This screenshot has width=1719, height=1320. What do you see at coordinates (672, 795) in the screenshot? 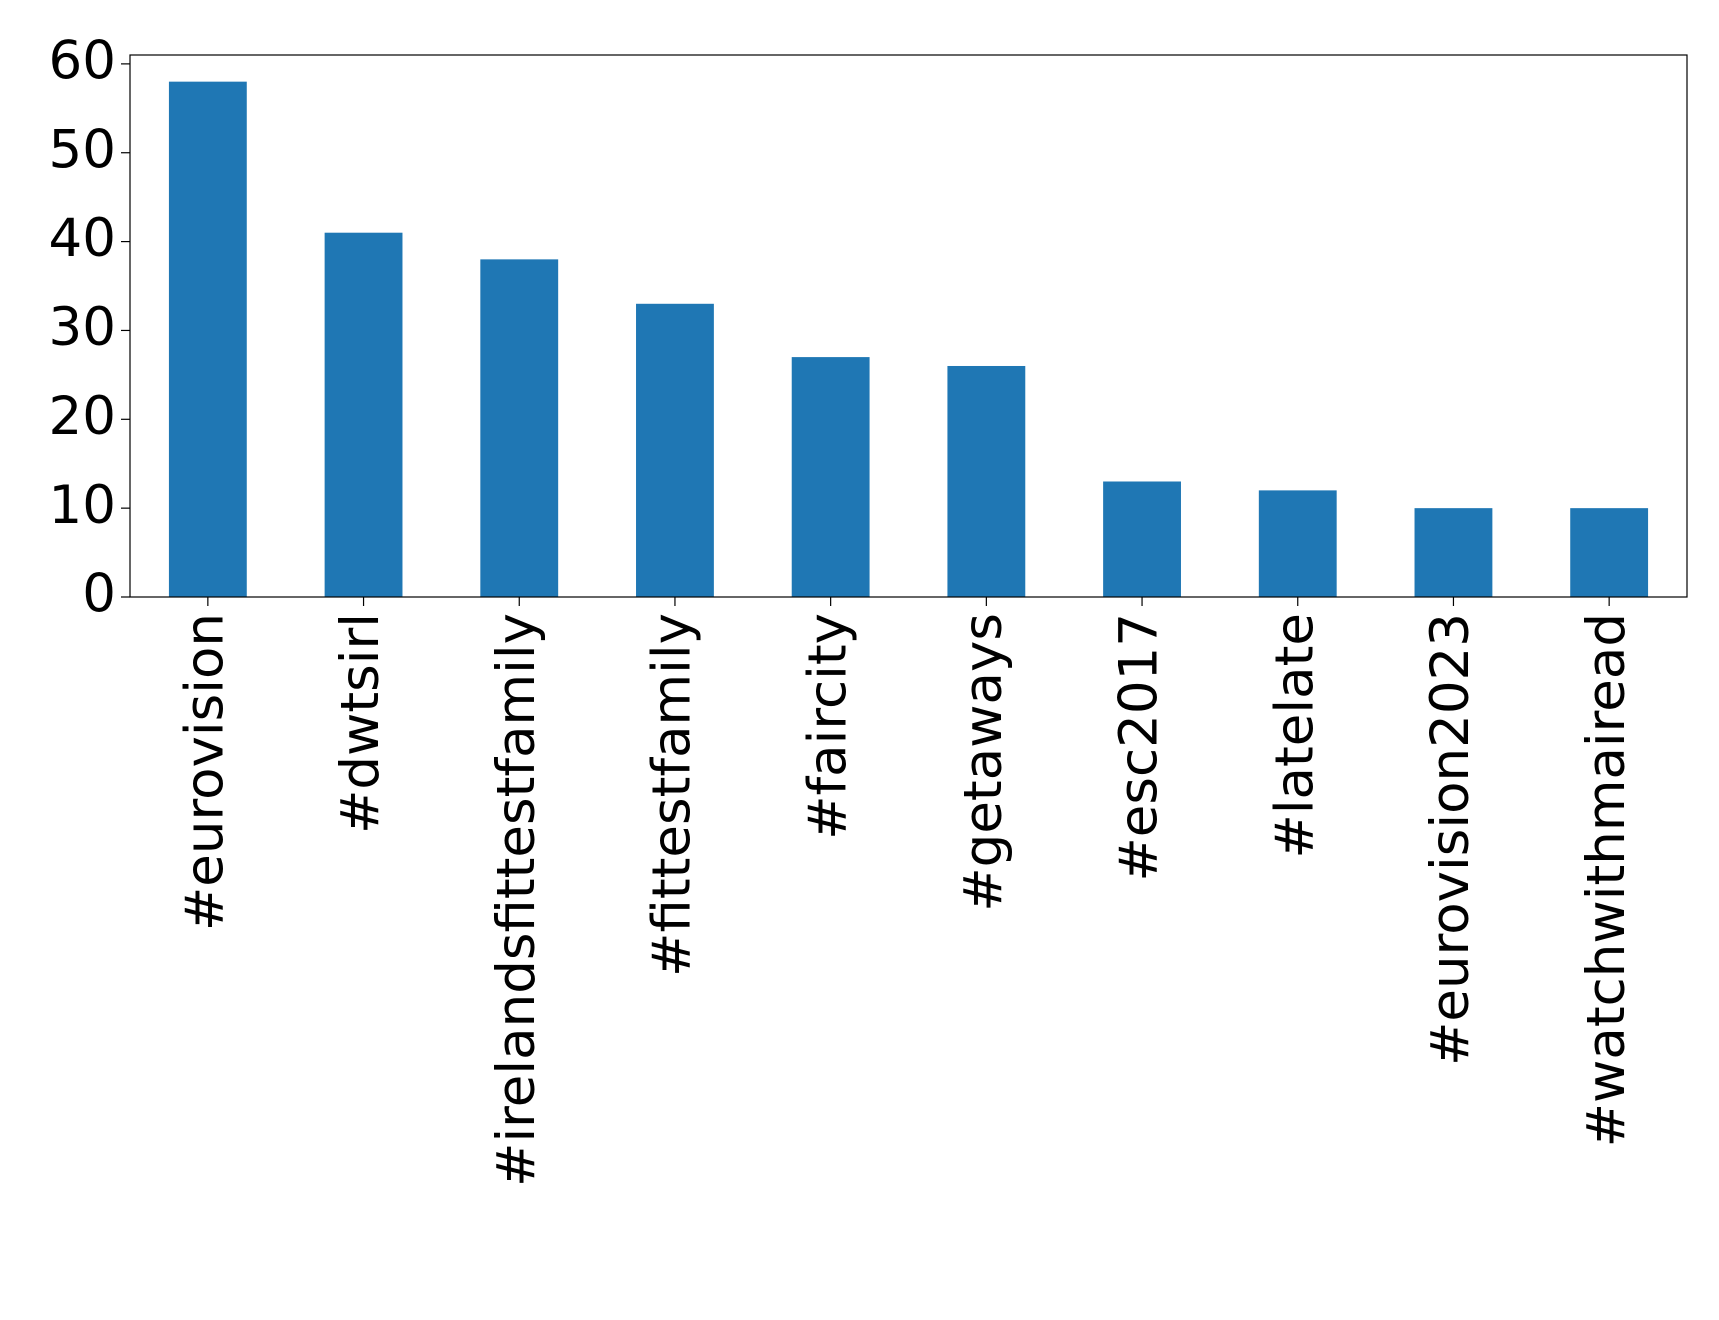
I see `x-tick-label: #fittestfamily` at bounding box center [672, 795].